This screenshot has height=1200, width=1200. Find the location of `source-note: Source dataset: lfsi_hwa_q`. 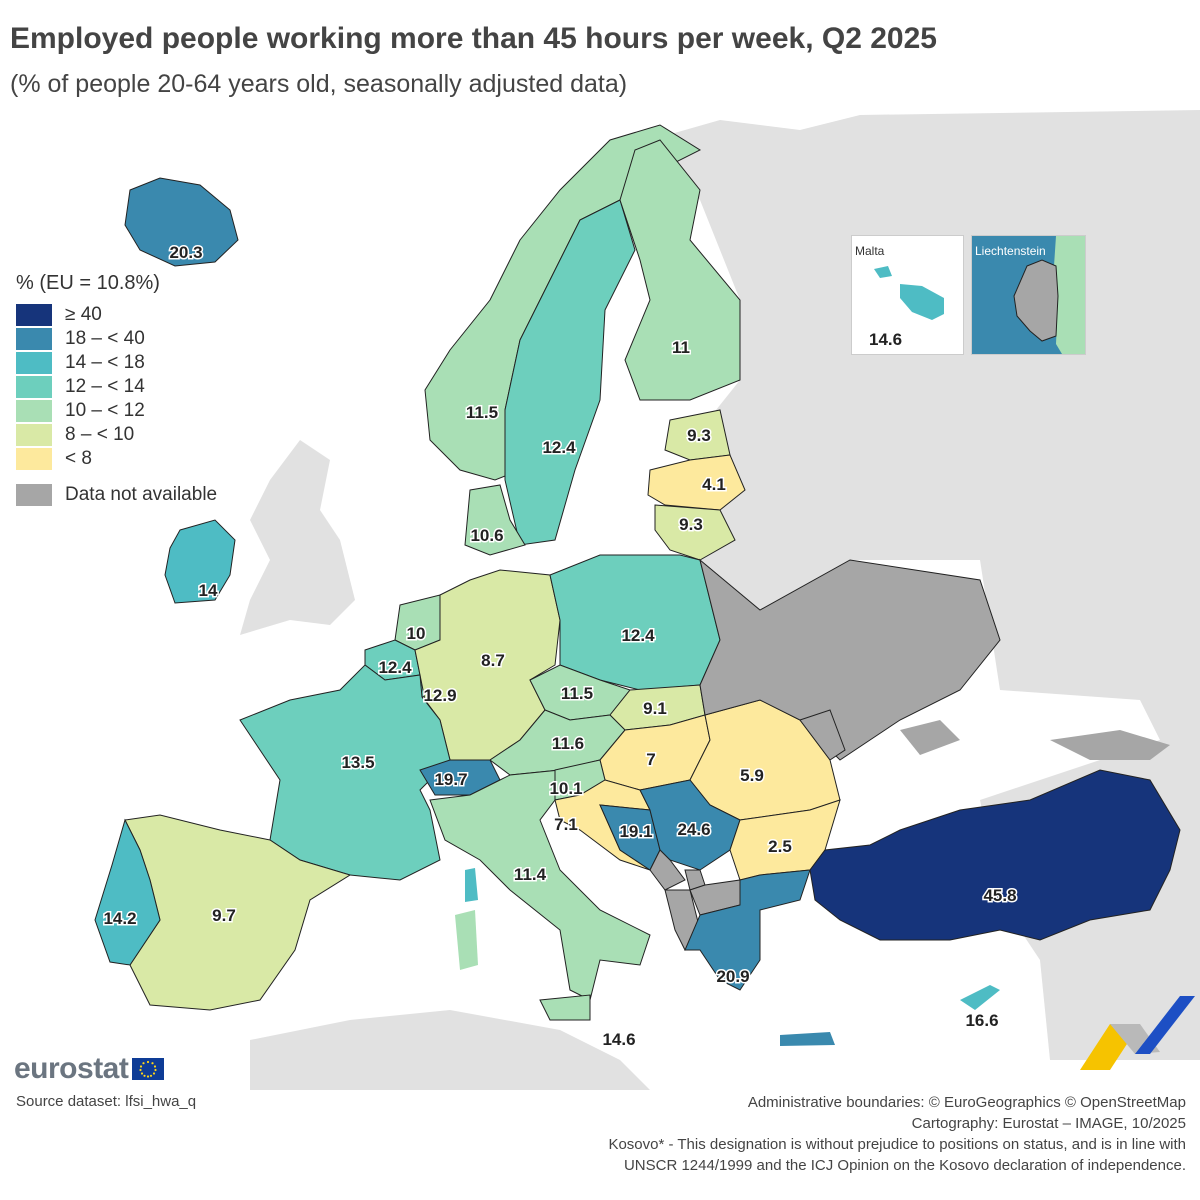

source-note: Source dataset: lfsi_hwa_q is located at coordinates (106, 1101).